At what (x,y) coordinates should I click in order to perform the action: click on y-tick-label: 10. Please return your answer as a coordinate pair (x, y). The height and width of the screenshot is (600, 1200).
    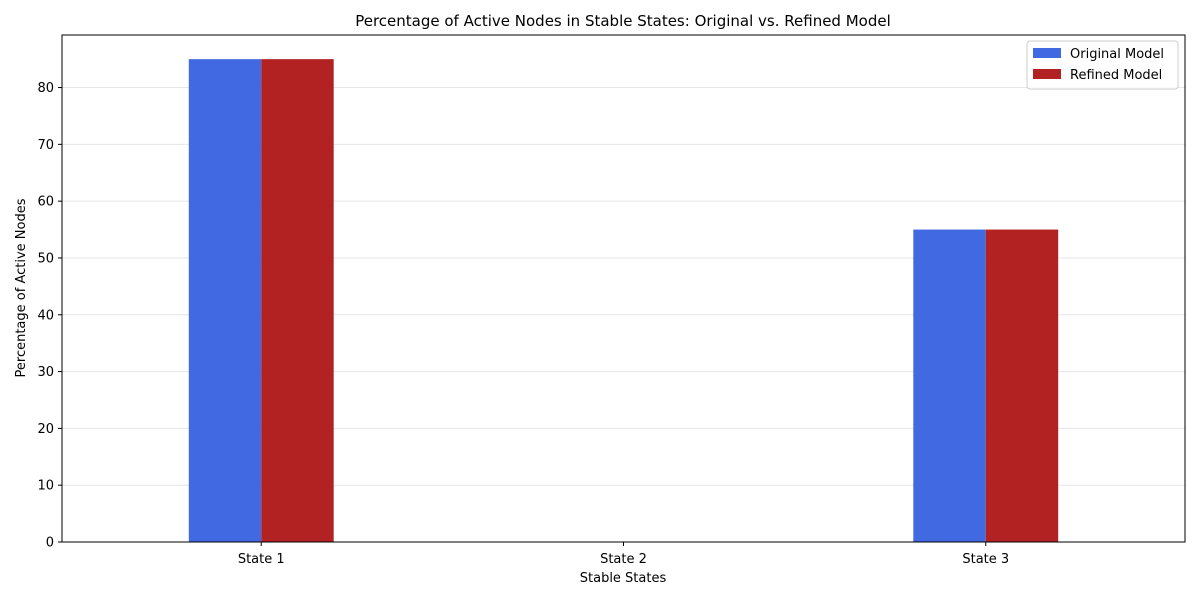
    Looking at the image, I should click on (45, 486).